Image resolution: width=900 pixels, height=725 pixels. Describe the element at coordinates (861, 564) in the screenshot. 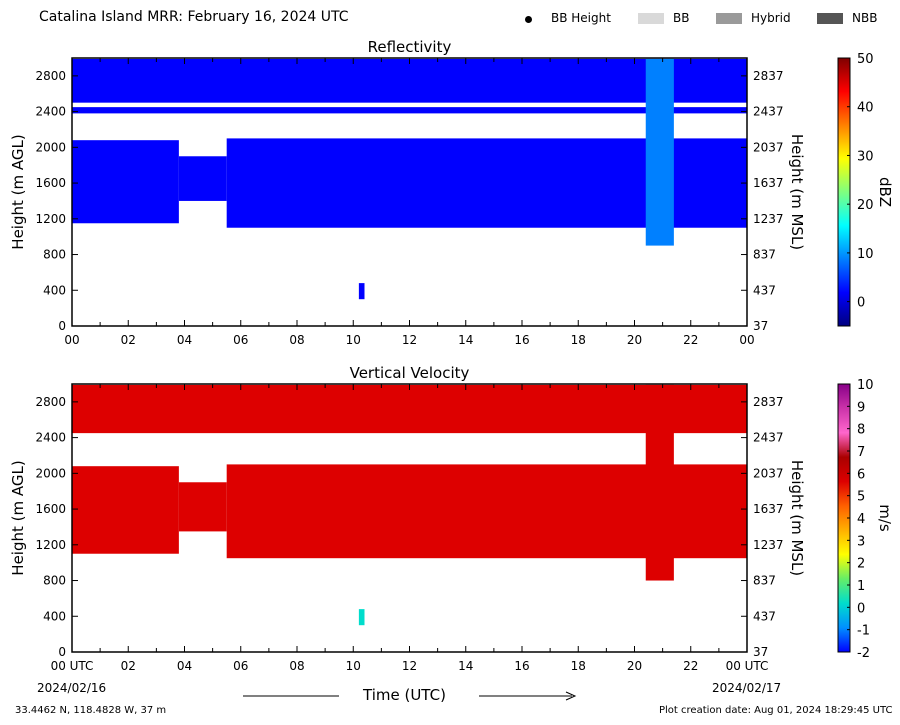

I see `colorbar-tick-label: 2` at that location.